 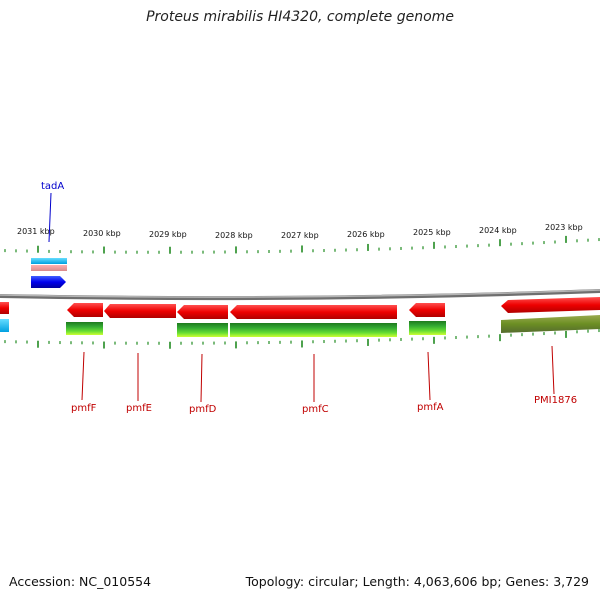 I want to click on ruler-label: 2028 kbp, so click(x=234, y=235).